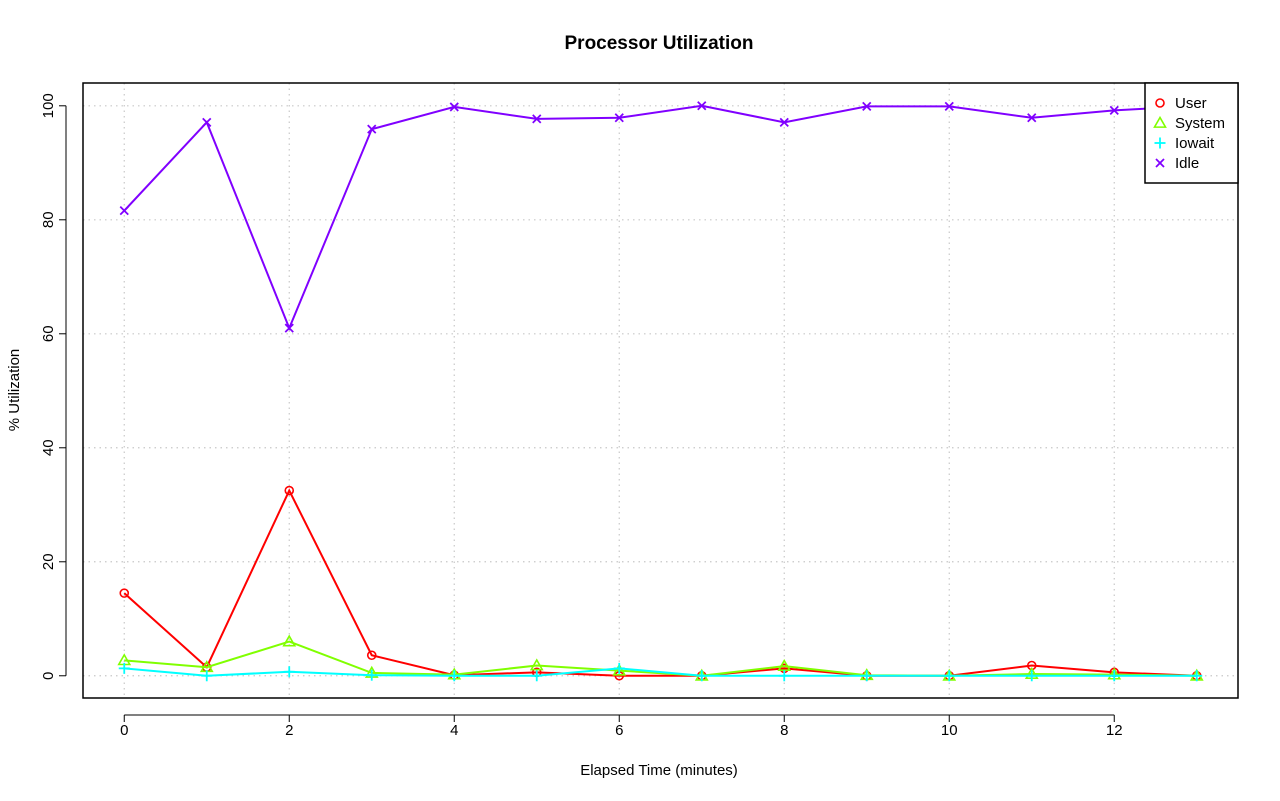  What do you see at coordinates (1200, 123) in the screenshot?
I see `legend-label-system: System` at bounding box center [1200, 123].